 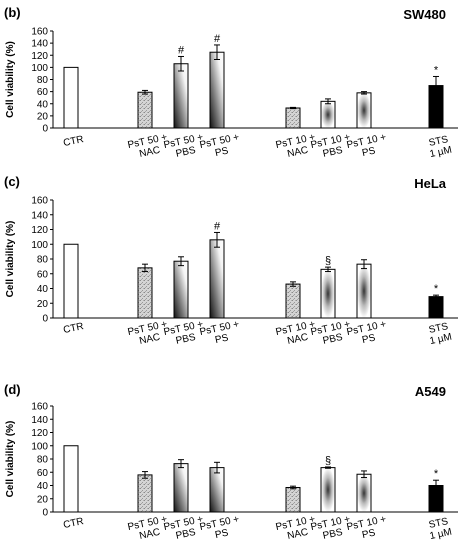 What do you see at coordinates (424, 14) in the screenshot?
I see `cell-line-title: SW480` at bounding box center [424, 14].